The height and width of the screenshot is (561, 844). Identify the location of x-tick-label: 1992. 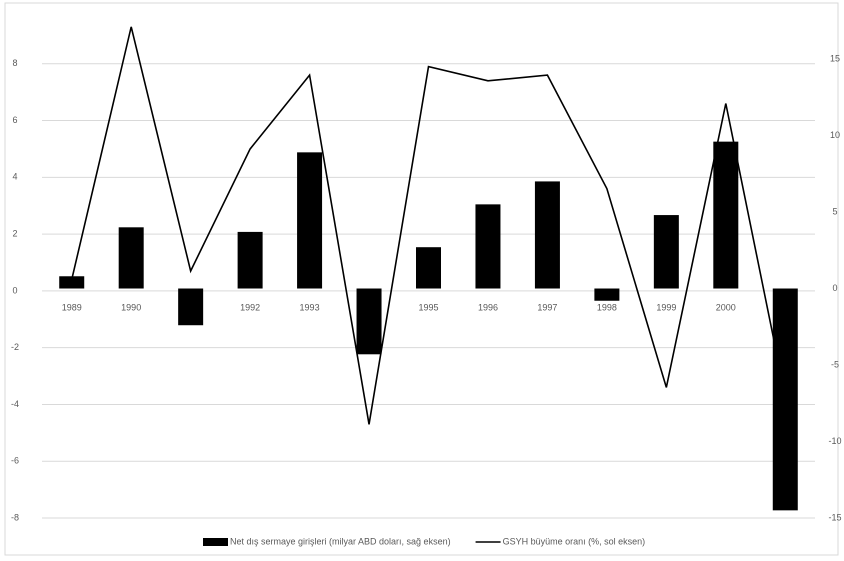
(250, 307).